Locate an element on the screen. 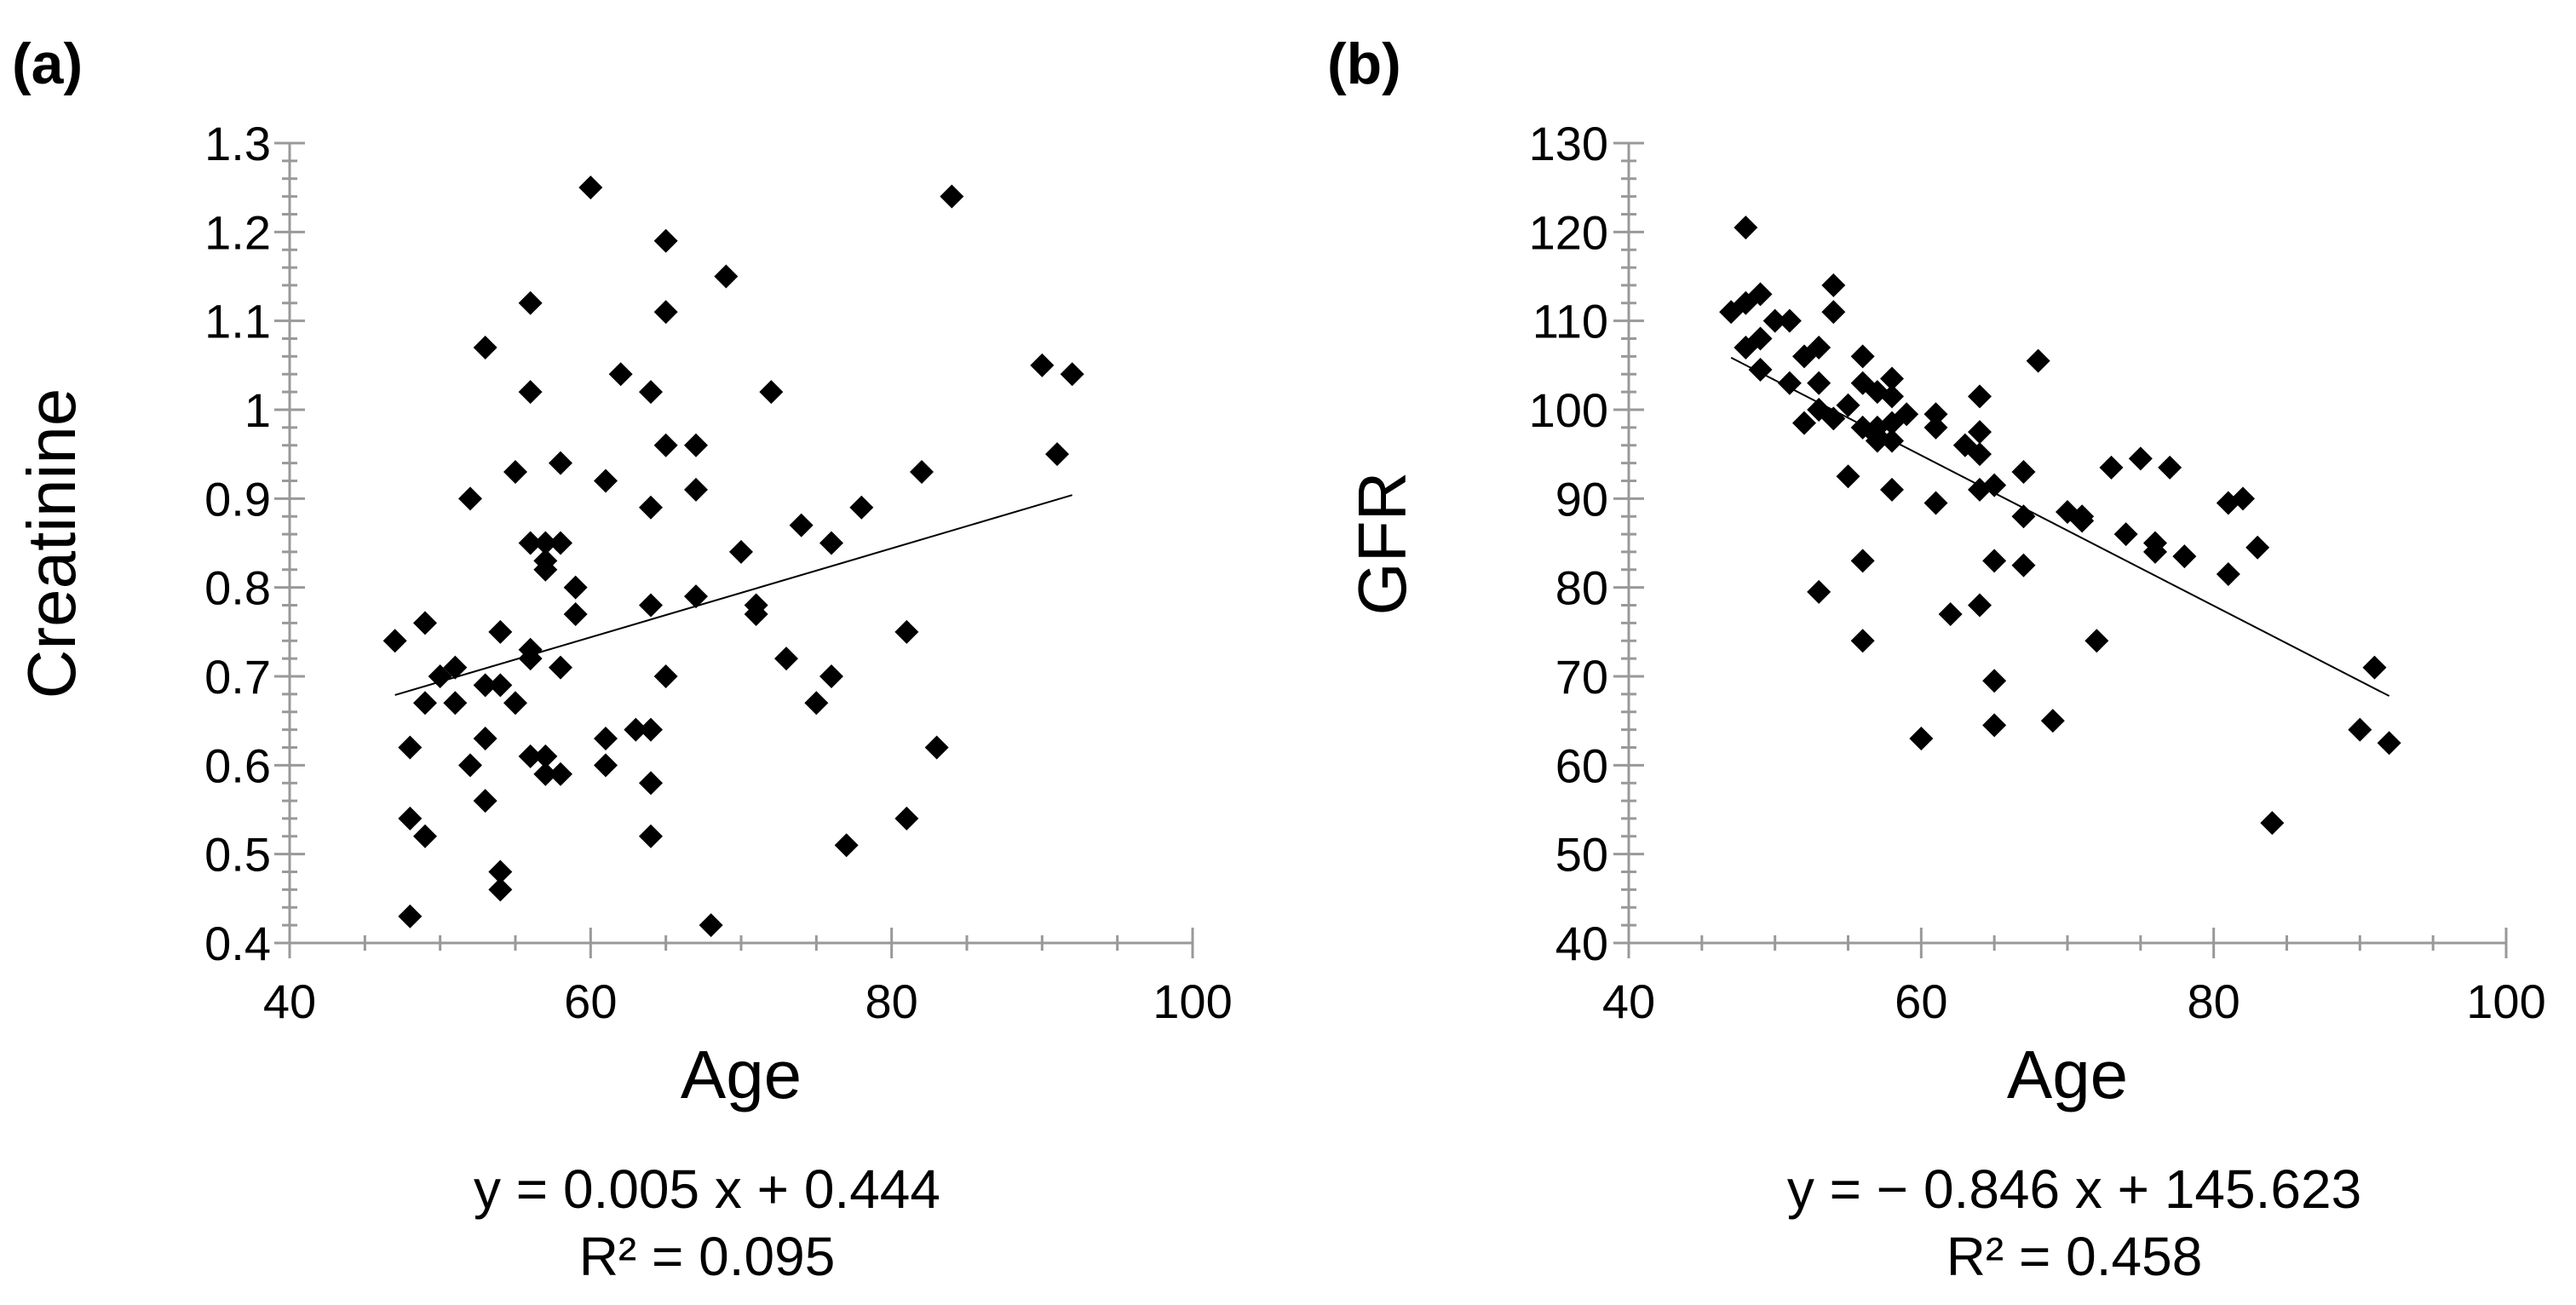 This screenshot has height=1305, width=2576. y-tick-label: 1.2 is located at coordinates (238, 232).